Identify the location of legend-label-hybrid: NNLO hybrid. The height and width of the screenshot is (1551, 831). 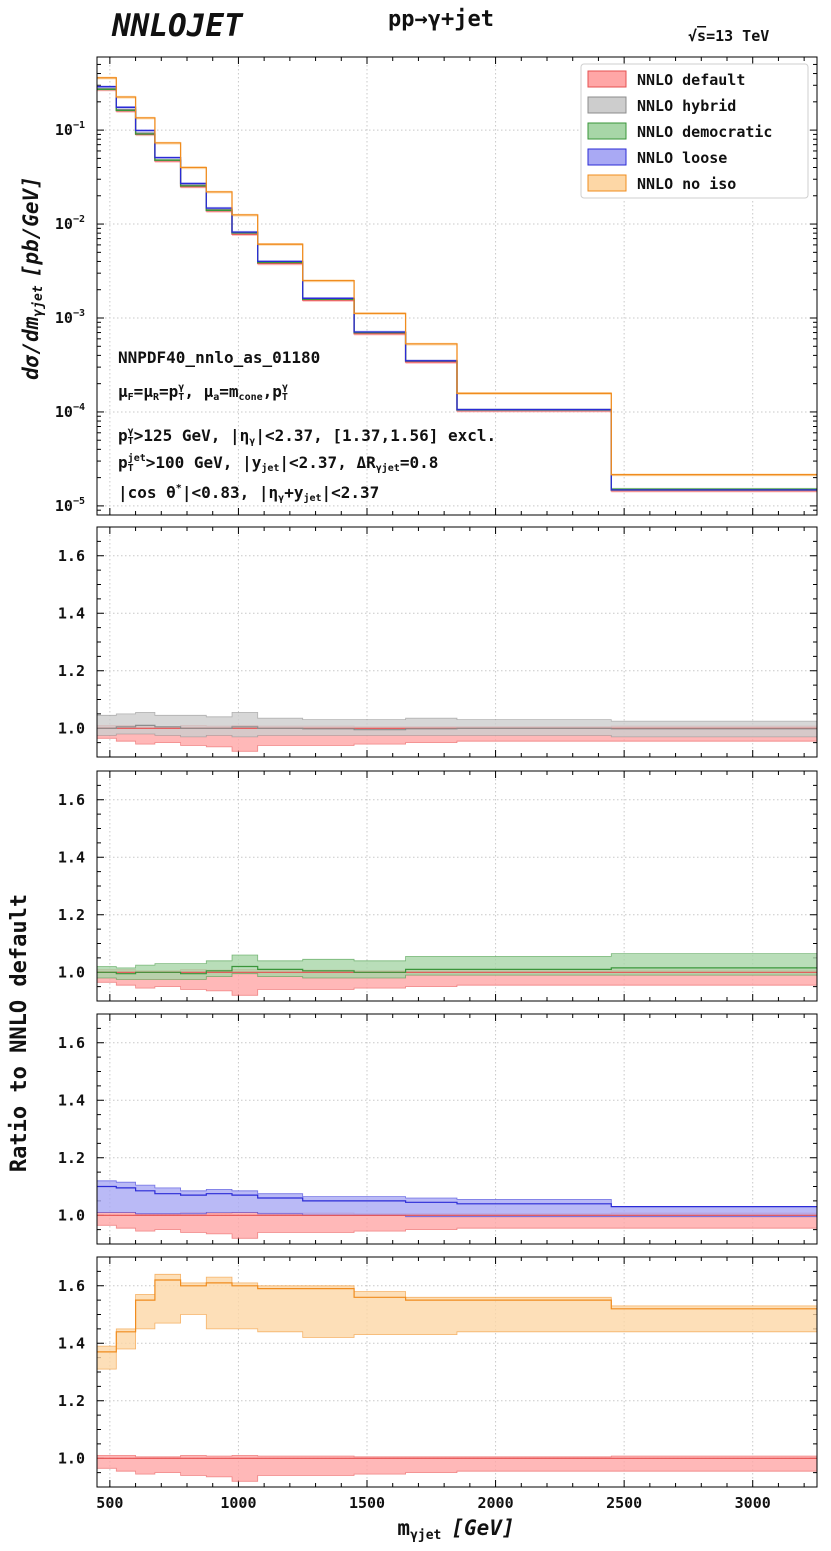
(686, 106).